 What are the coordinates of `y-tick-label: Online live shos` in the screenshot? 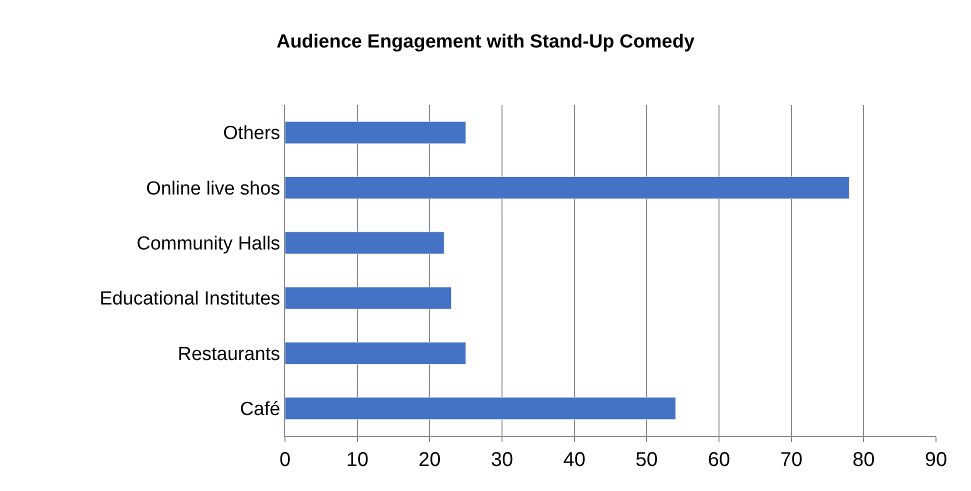 It's located at (213, 189).